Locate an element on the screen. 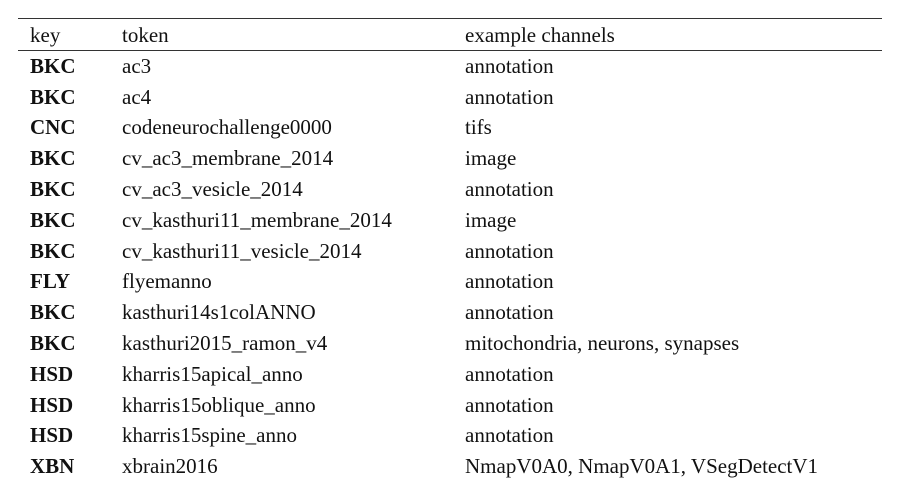  table-row: BKC kasthuri14s1colANNO annotation is located at coordinates (450, 312).